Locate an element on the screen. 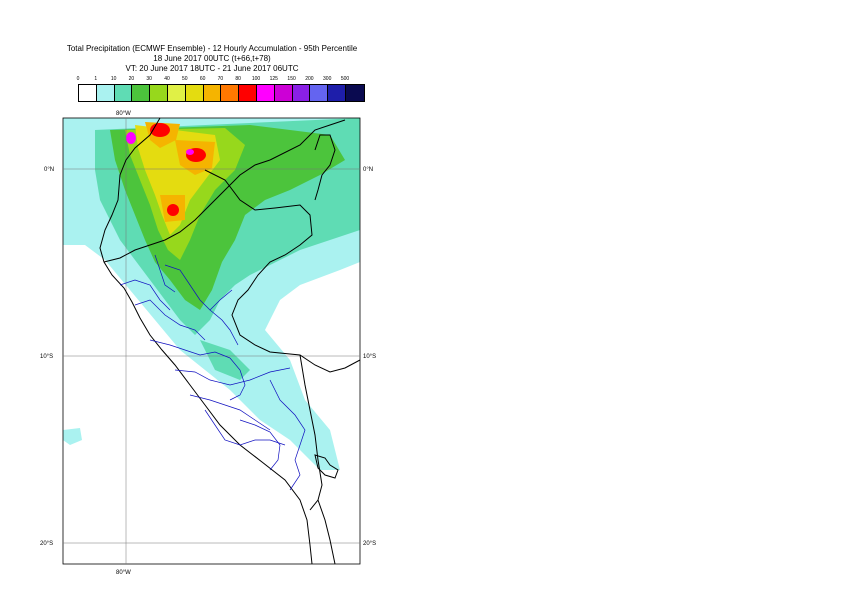 Image resolution: width=842 pixels, height=596 pixels. legend-label: 500 is located at coordinates (345, 79).